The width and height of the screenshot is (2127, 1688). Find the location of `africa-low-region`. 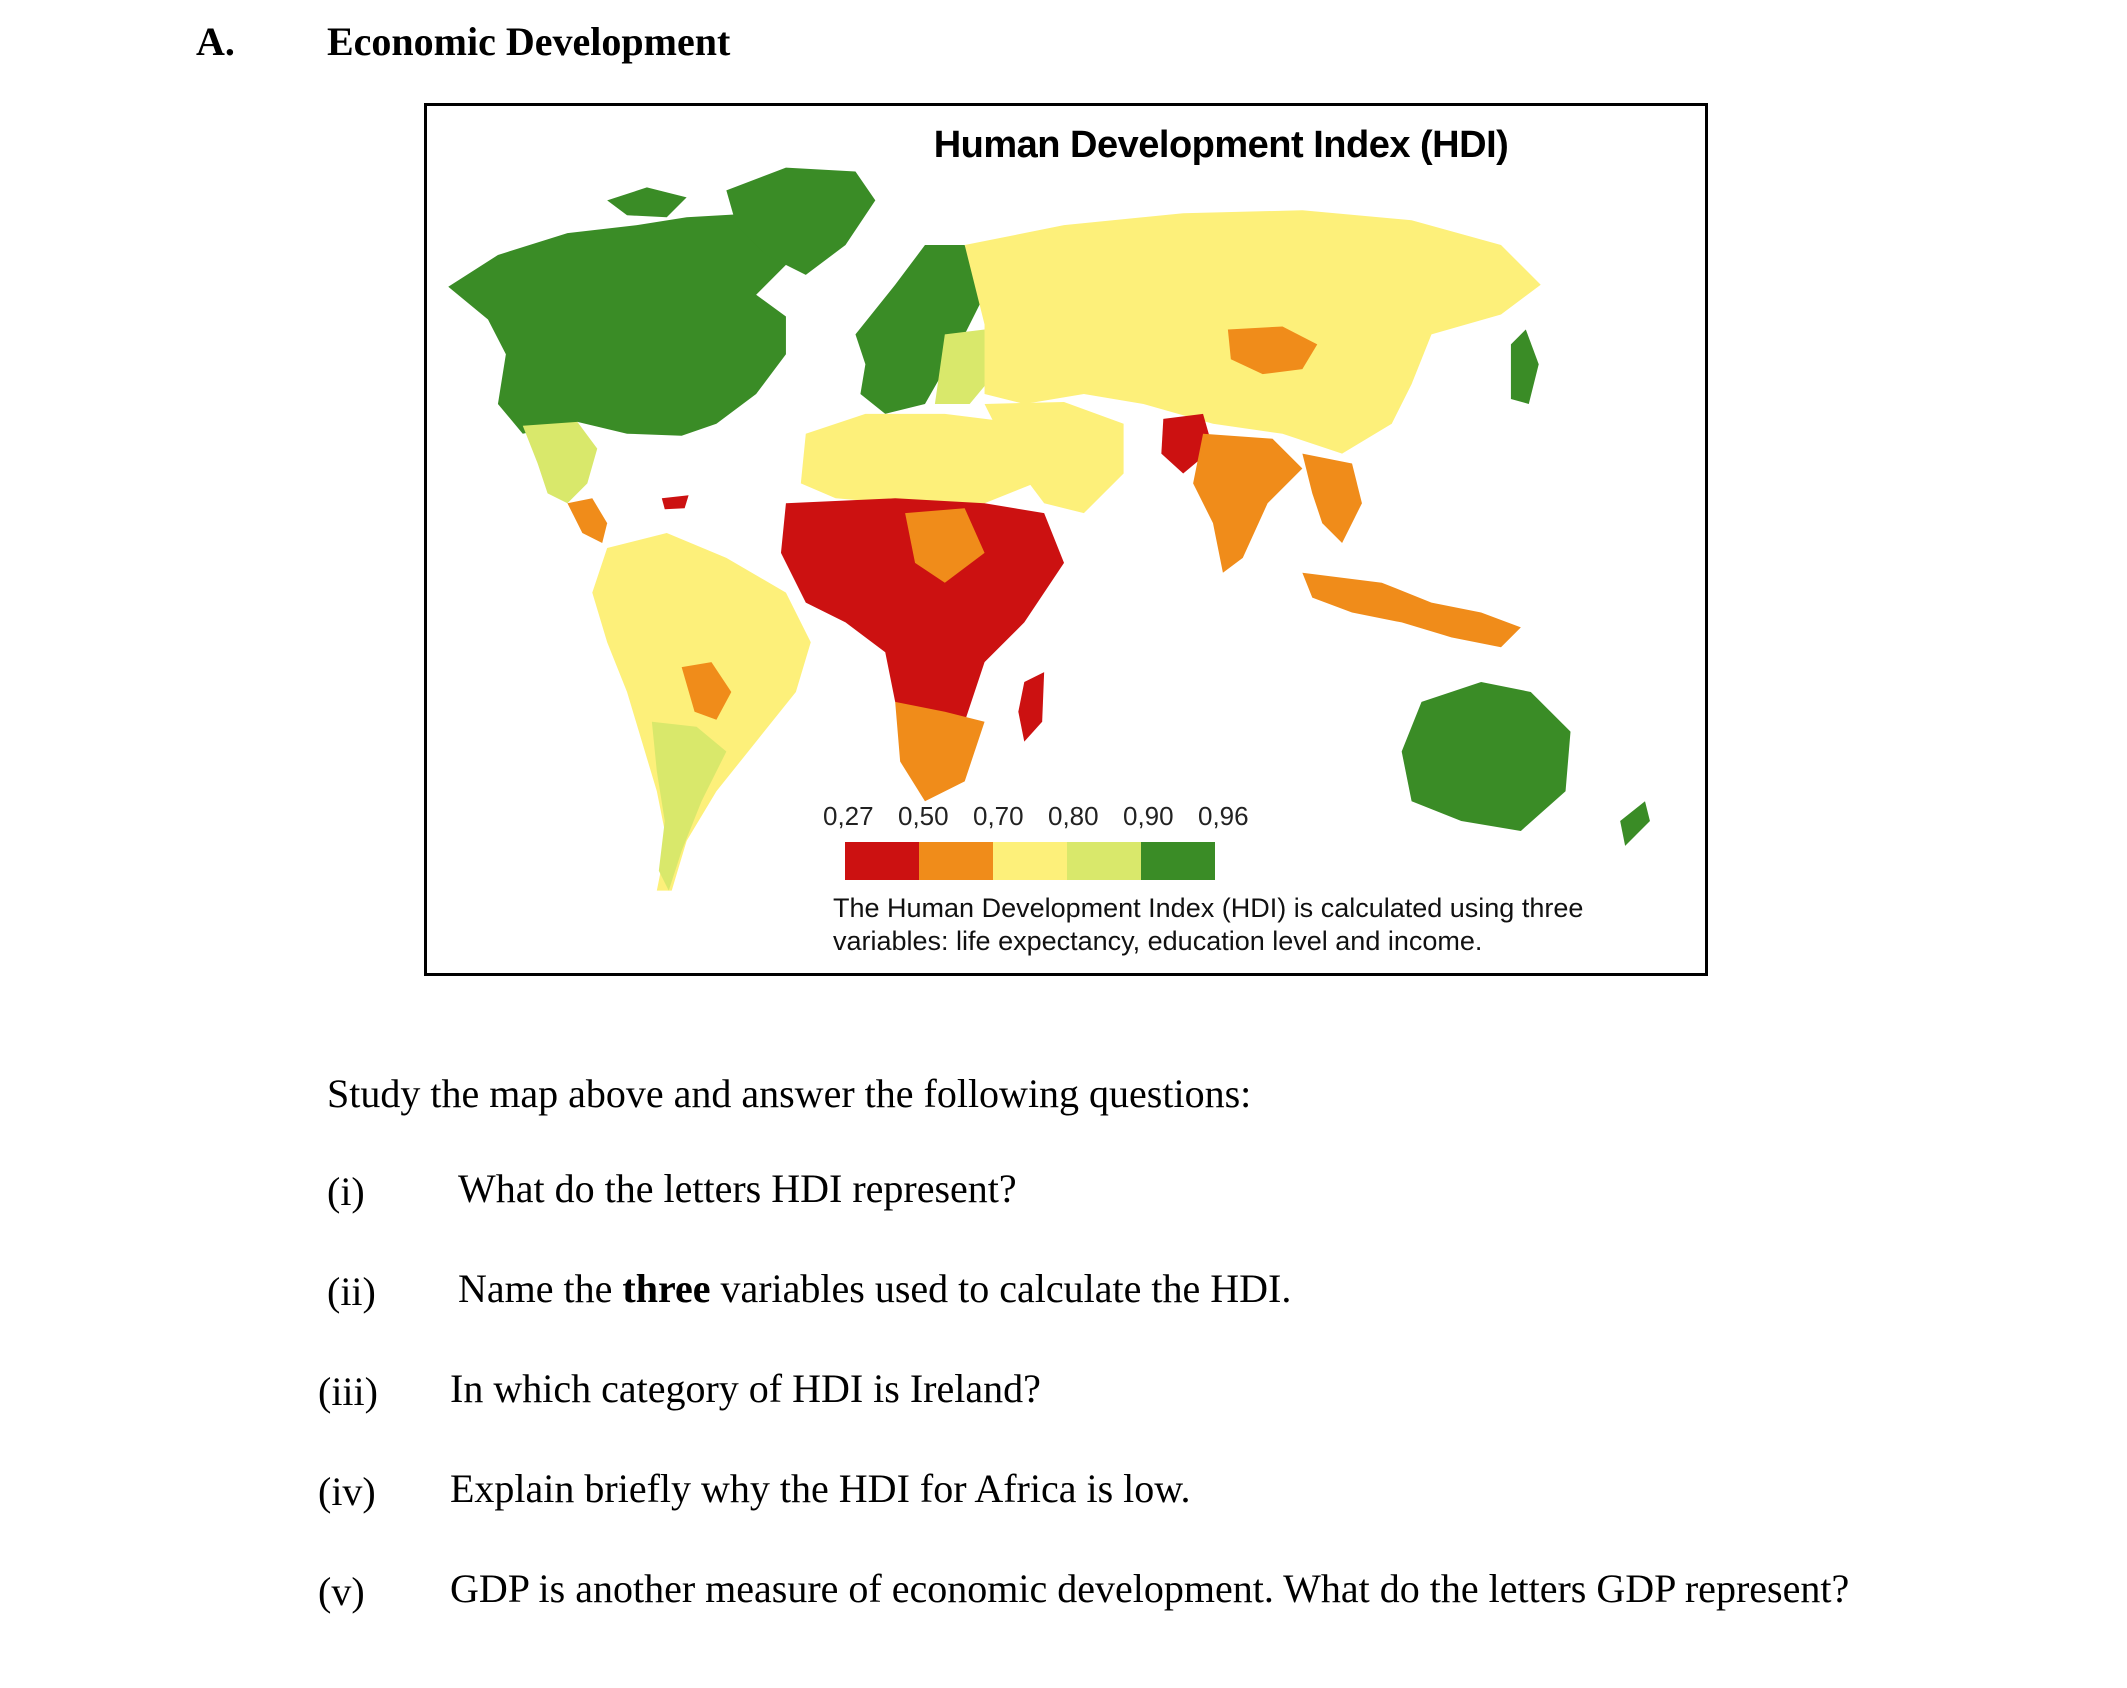

africa-low-region is located at coordinates (922, 615).